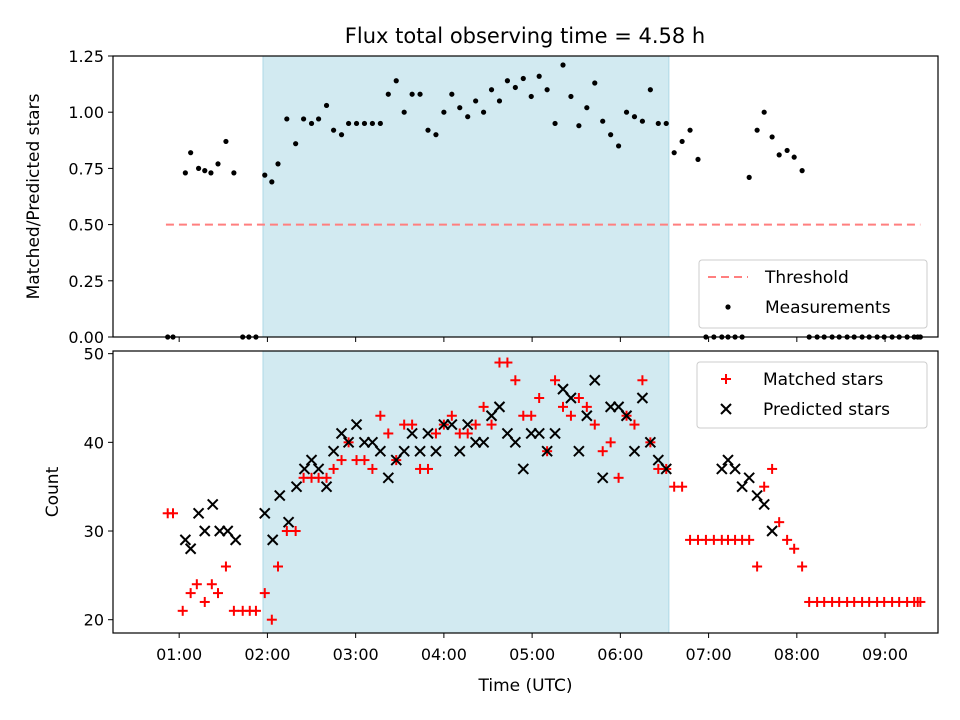 The width and height of the screenshot is (960, 720). I want to click on x-tick-label: 05:00, so click(532, 654).